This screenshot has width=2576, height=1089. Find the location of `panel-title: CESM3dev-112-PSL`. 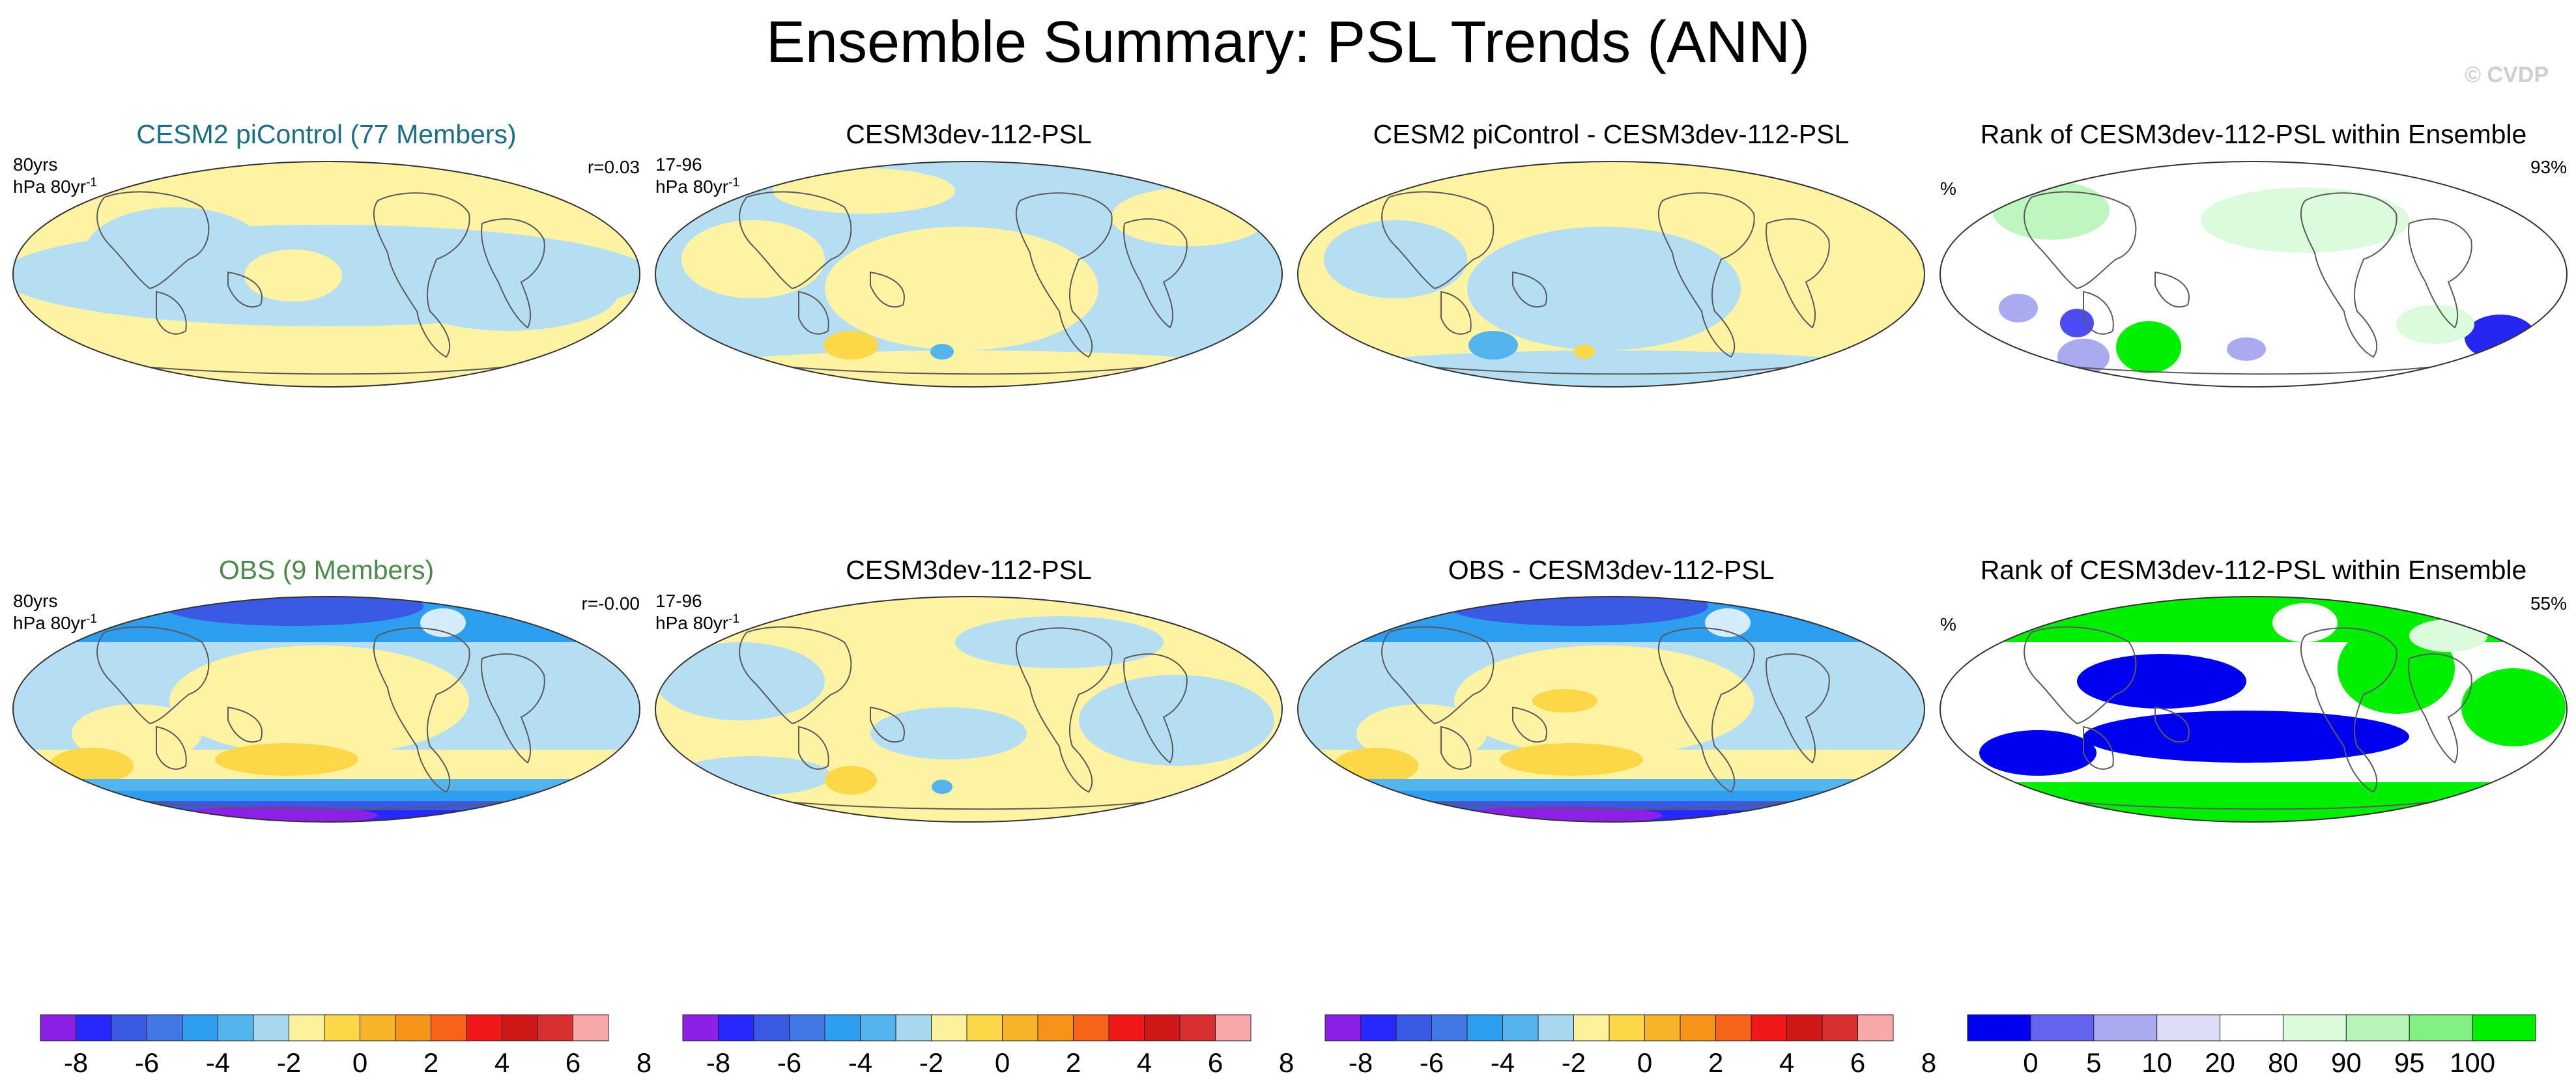

panel-title: CESM3dev-112-PSL is located at coordinates (969, 570).